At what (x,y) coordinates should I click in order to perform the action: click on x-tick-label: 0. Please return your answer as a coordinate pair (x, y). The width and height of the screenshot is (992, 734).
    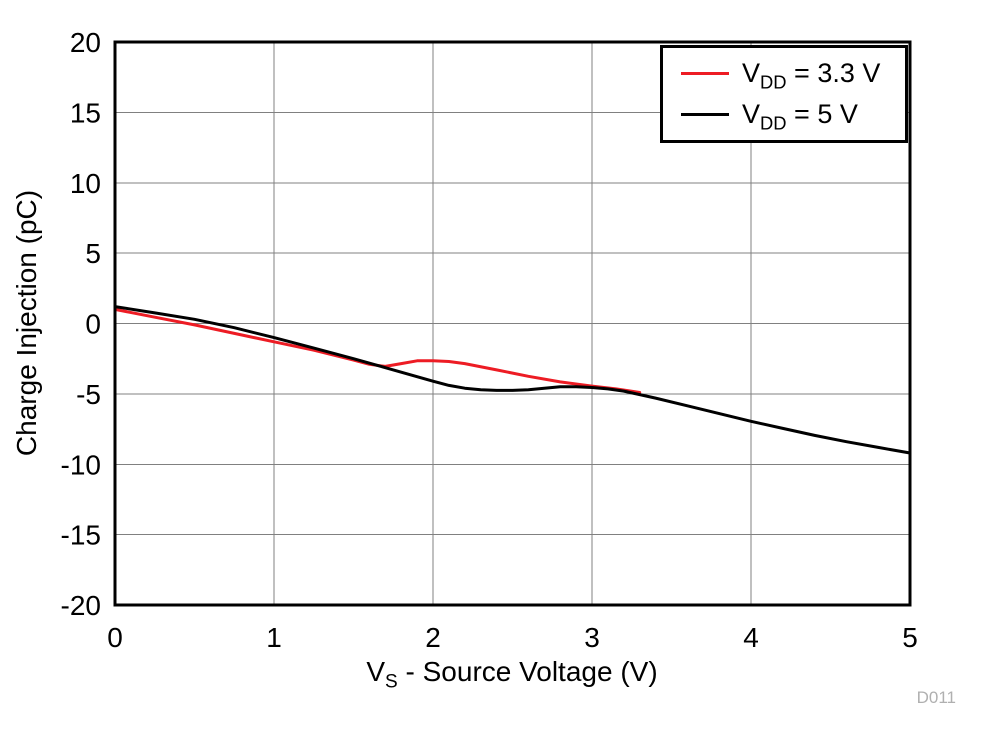
    Looking at the image, I should click on (115, 637).